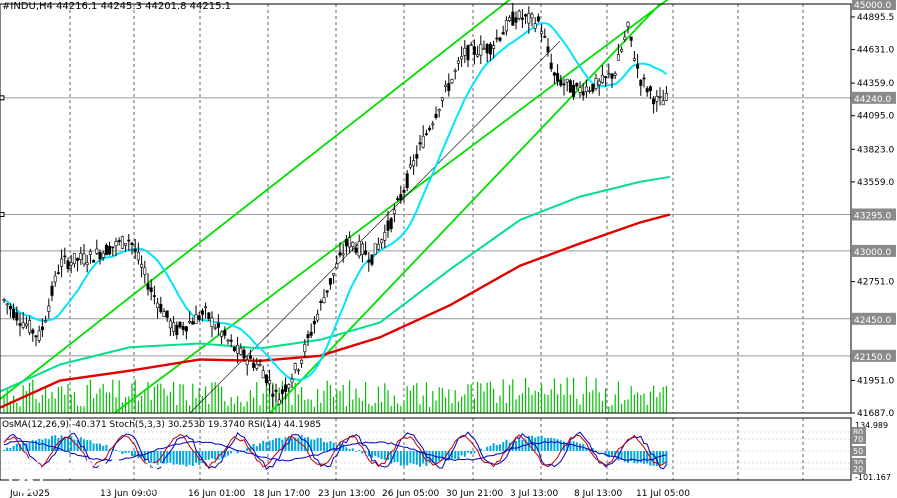 Image resolution: width=897 pixels, height=498 pixels. I want to click on time-label: 3 Jul 13:00, so click(534, 493).